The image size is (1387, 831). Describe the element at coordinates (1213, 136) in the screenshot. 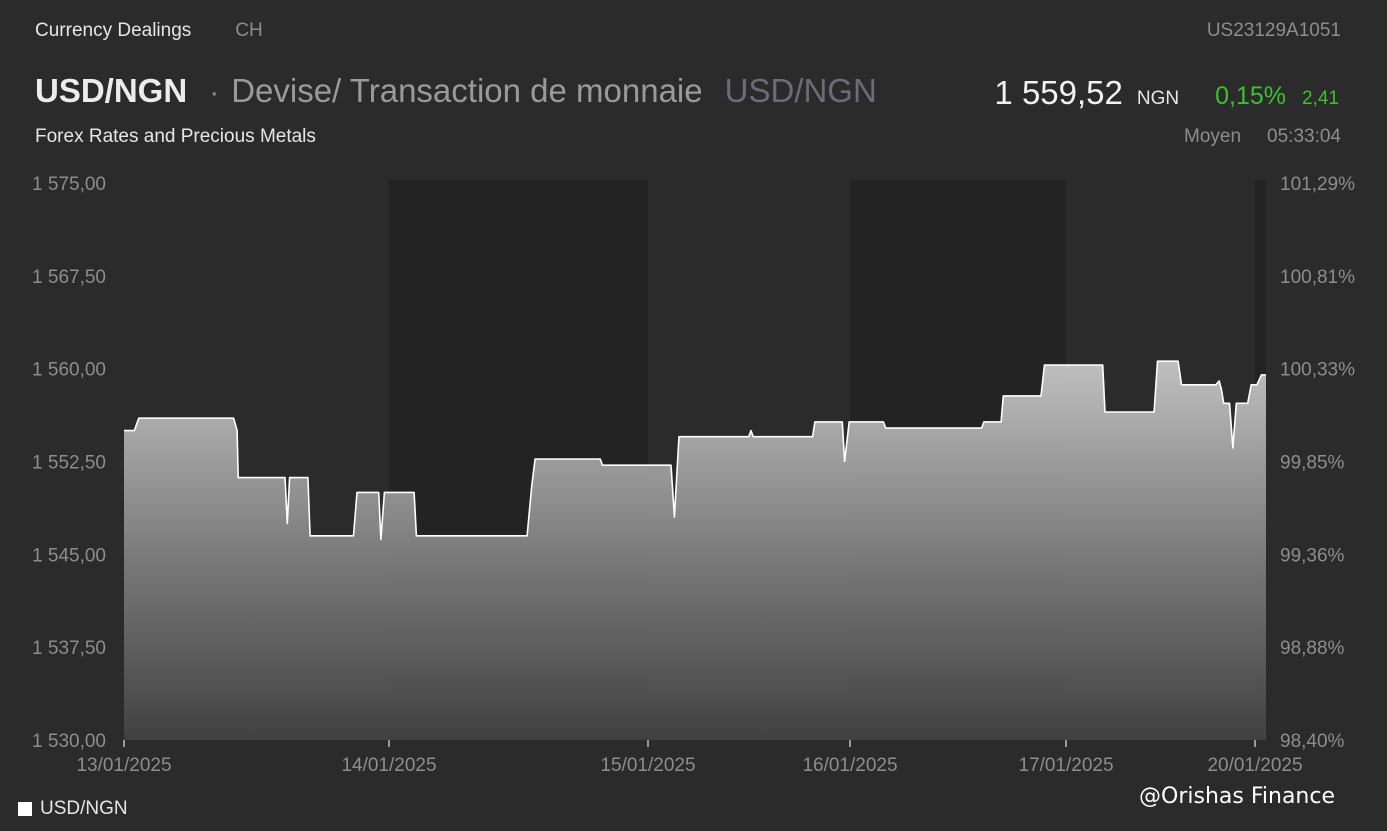

I see `price-type: Moyen` at that location.